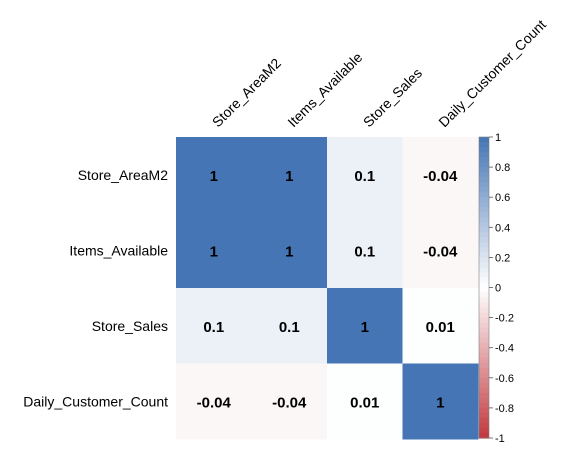  I want to click on colorbar-tick-label-7: -0.4, so click(504, 349).